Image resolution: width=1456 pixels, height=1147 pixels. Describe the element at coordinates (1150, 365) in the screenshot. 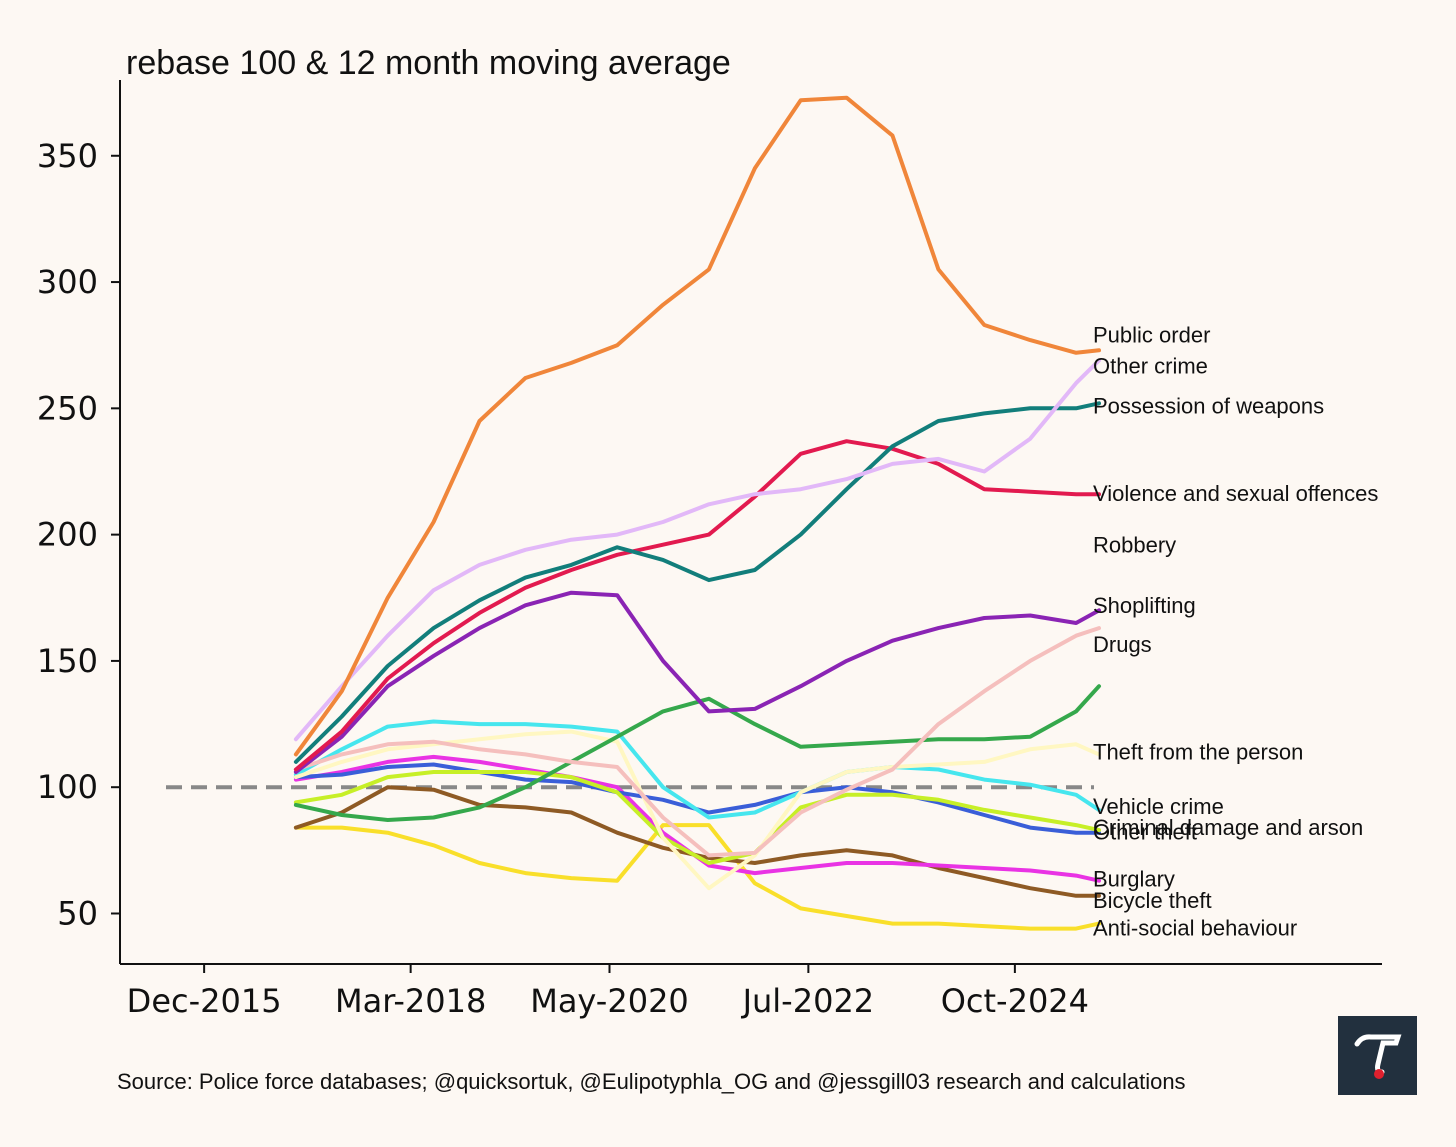

I see `series-label-other-crime: Other crime` at that location.